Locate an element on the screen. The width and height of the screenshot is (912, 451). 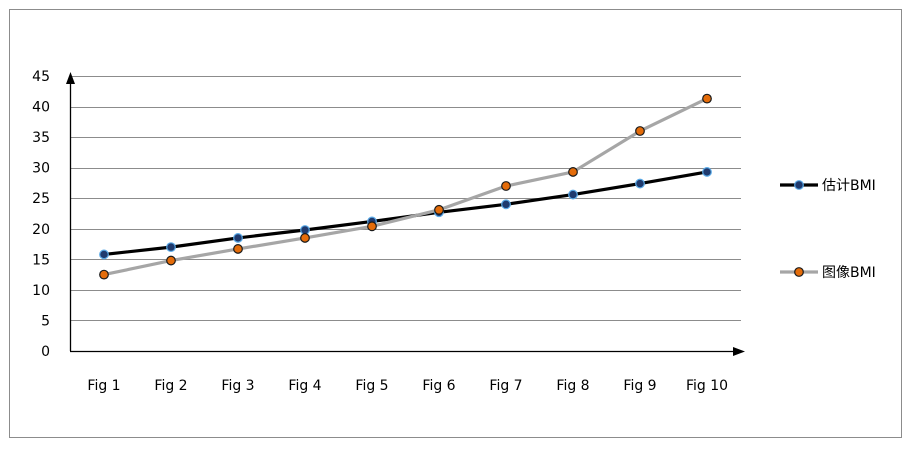
x-tick-label: Fig 7 is located at coordinates (505, 386).